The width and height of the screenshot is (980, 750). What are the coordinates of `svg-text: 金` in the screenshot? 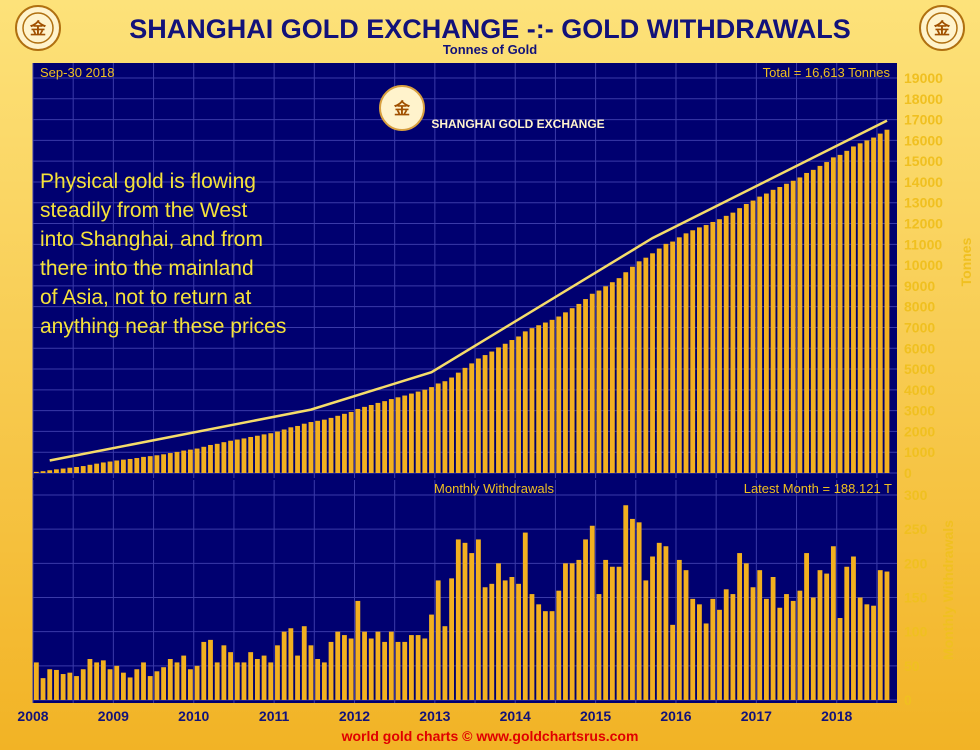 It's located at (38, 28).